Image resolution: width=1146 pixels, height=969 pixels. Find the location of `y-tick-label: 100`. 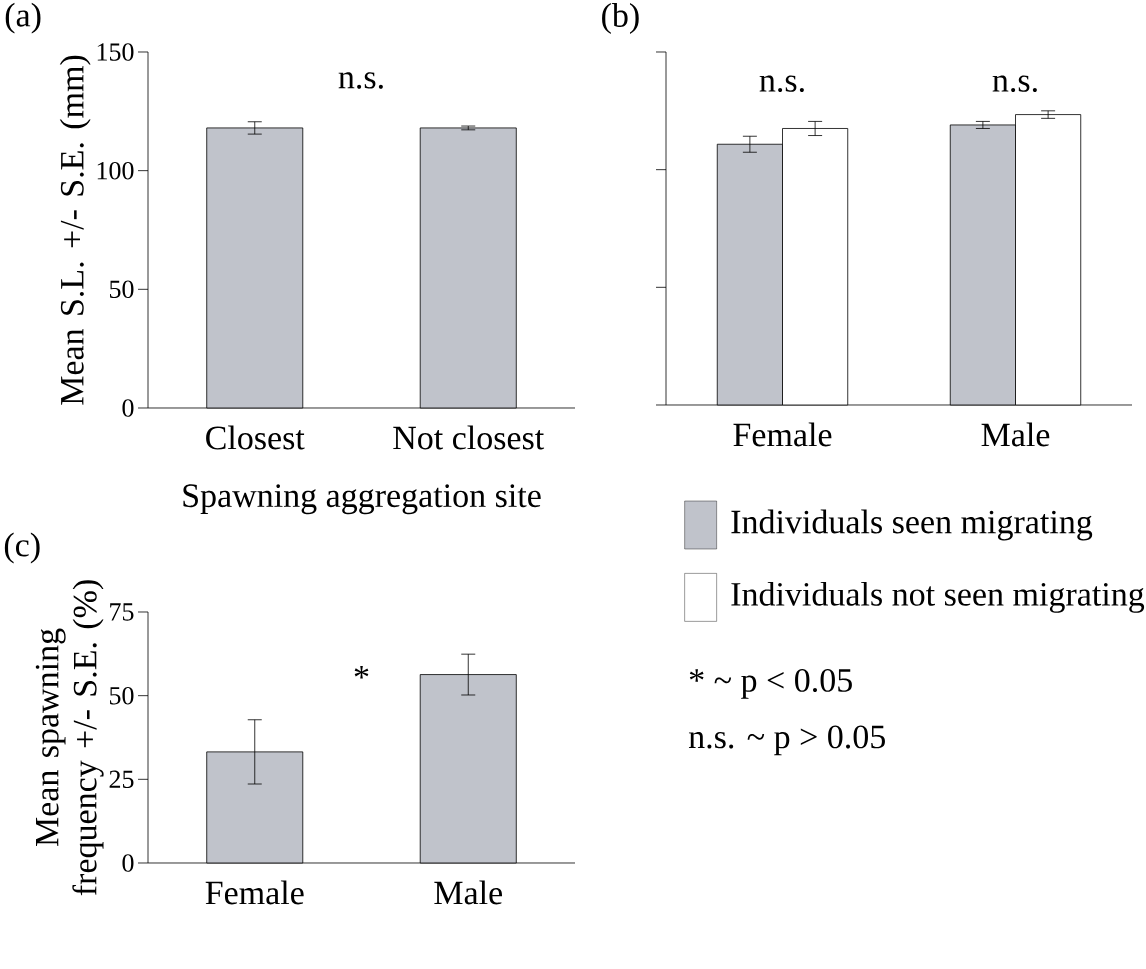

y-tick-label: 100 is located at coordinates (115, 170).